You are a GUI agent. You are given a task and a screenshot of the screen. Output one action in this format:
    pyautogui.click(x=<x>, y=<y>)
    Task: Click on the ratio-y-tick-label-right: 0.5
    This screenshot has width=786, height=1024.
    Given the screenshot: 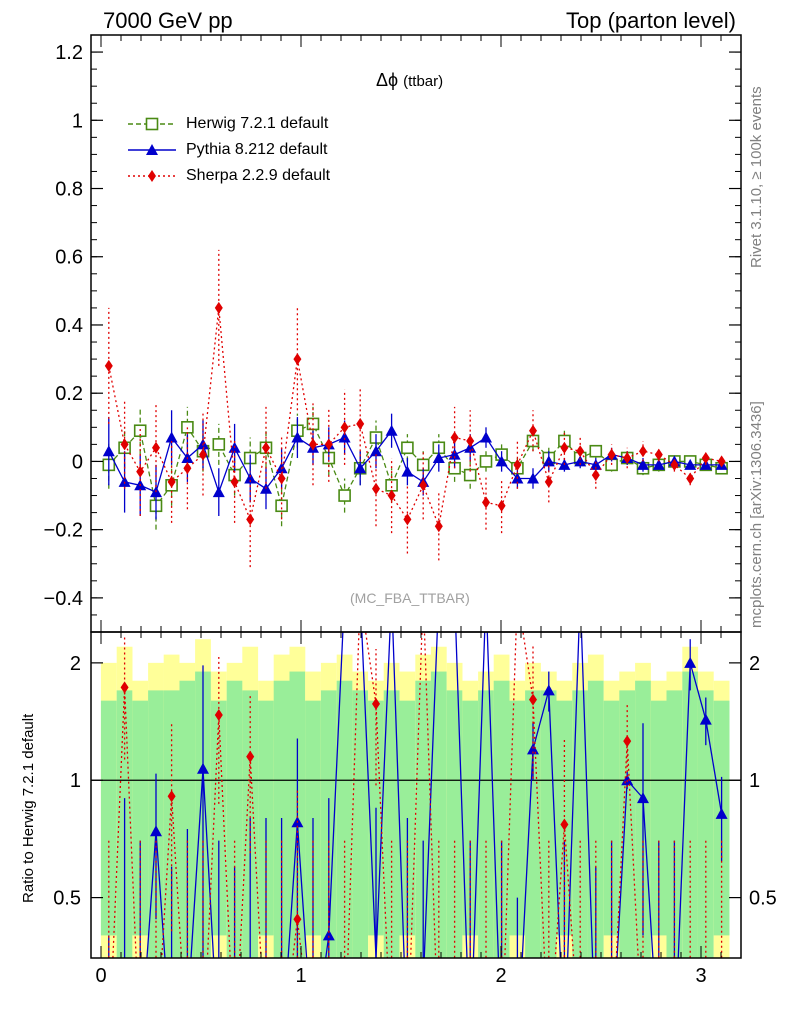 What is the action you would take?
    pyautogui.click(x=763, y=899)
    